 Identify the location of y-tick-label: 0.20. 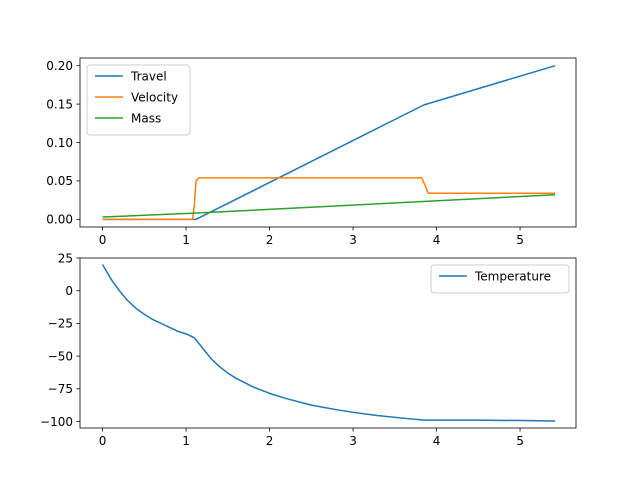
(59, 66).